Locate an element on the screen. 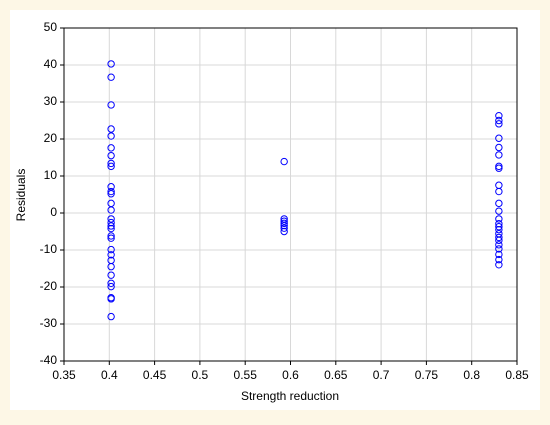  x-tick-label: 0.4 is located at coordinates (109, 375).